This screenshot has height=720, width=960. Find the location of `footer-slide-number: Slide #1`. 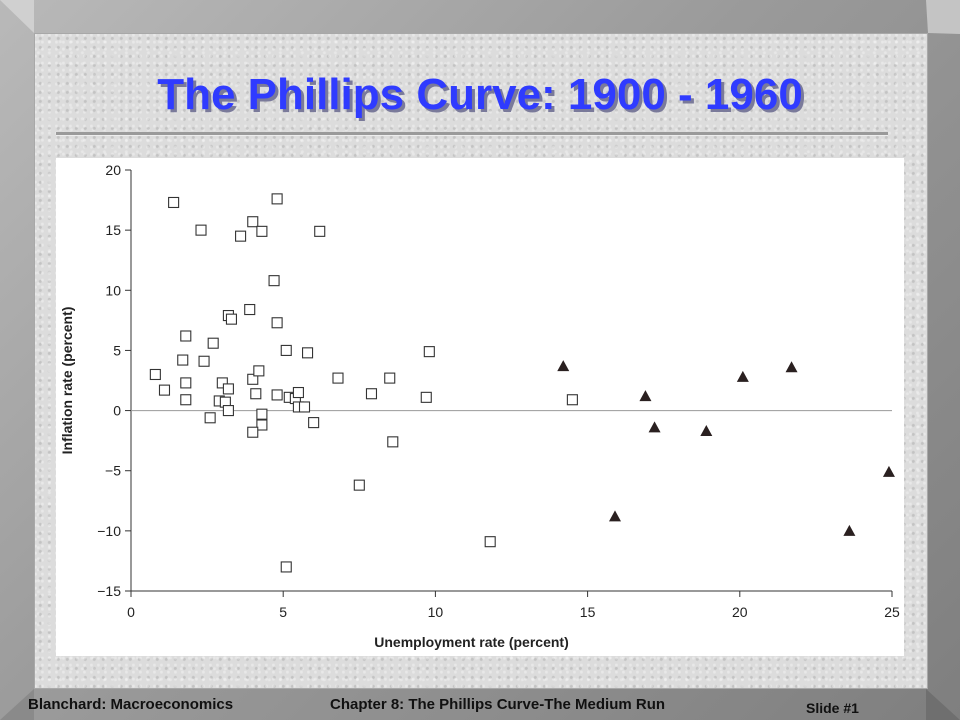

footer-slide-number: Slide #1 is located at coordinates (832, 708).